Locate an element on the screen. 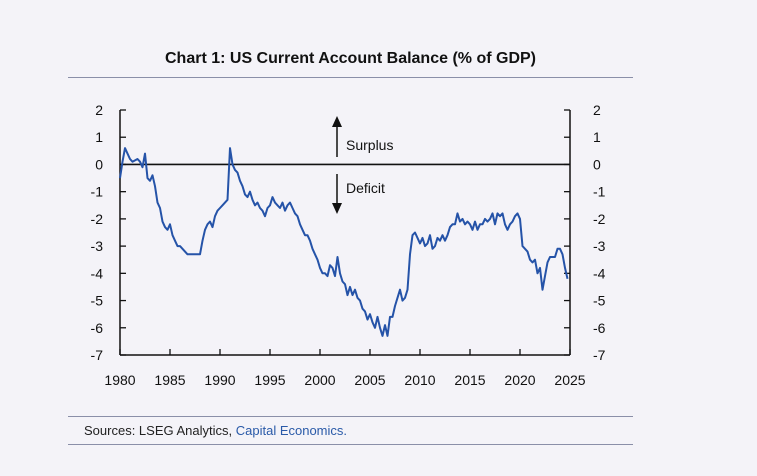  top-divider is located at coordinates (350, 77).